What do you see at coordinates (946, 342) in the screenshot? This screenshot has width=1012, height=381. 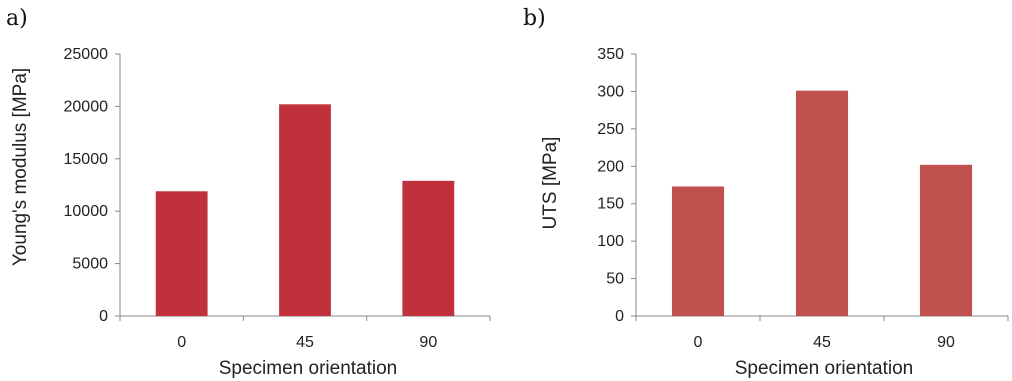 I see `x-tick-label-b: 90` at bounding box center [946, 342].